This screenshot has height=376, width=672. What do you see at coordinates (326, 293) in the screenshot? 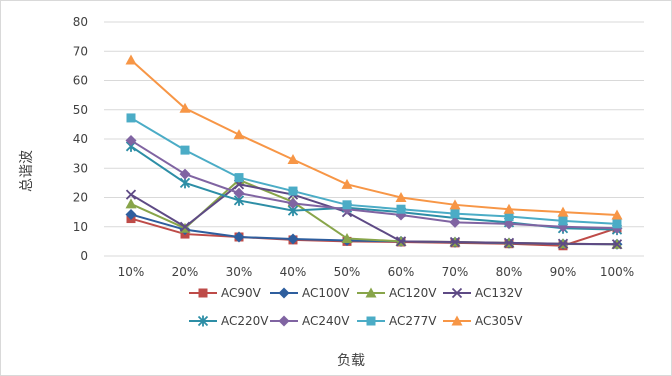
I see `legend-label: AC100V` at bounding box center [326, 293].